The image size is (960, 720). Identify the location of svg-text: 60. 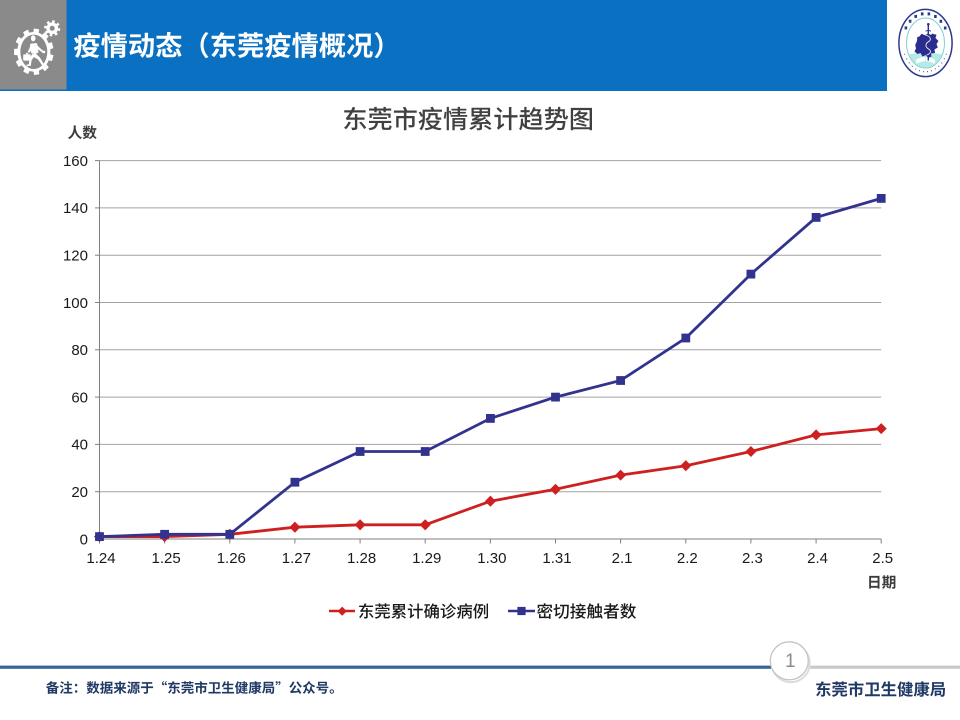
(79, 397).